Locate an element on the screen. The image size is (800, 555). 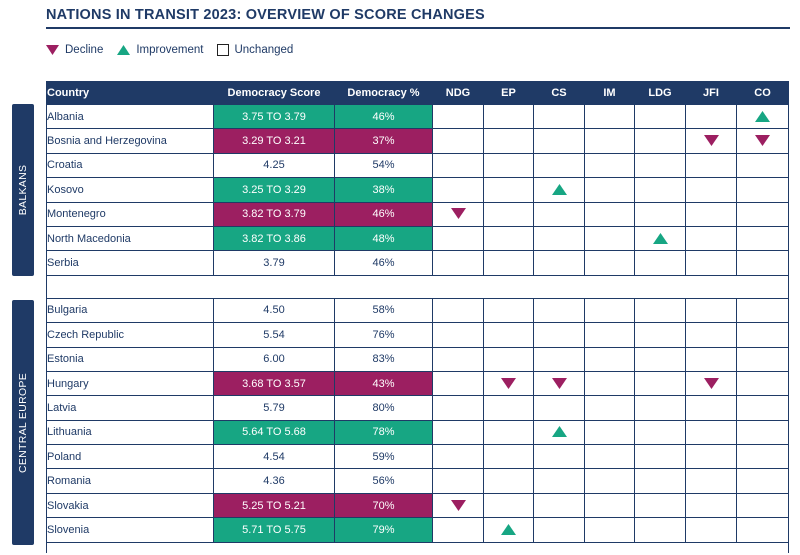
country-cell: Latvia is located at coordinates (130, 408).